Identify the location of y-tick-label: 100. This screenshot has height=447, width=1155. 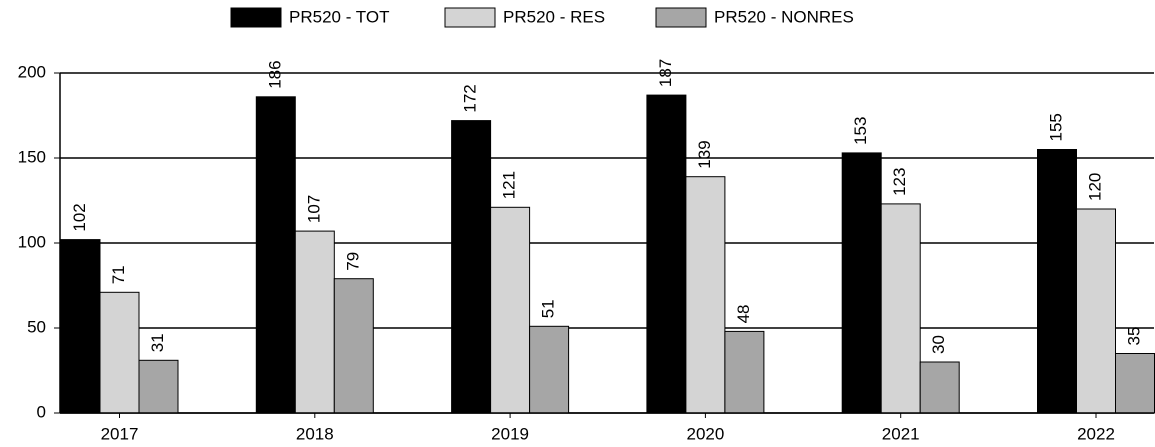
(32, 241).